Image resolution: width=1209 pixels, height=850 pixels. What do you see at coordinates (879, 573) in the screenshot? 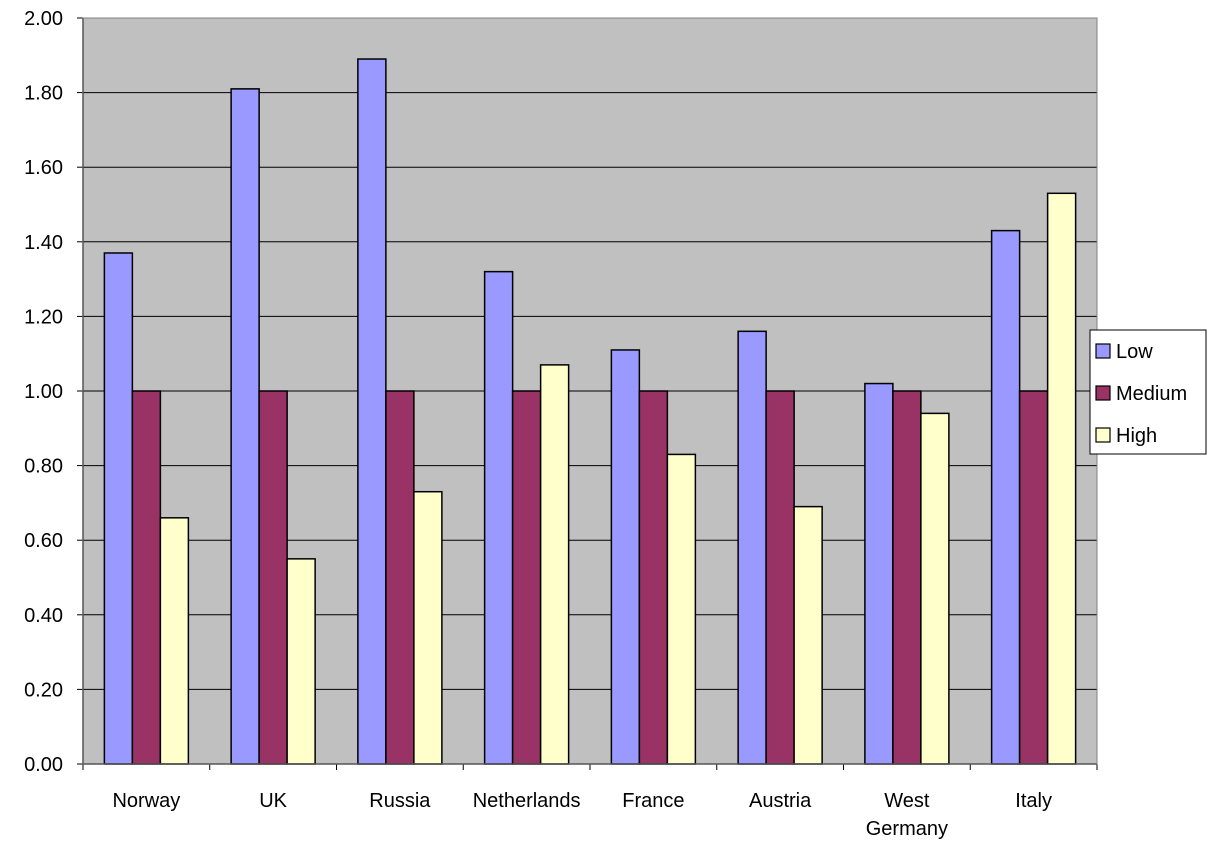
I see `bar-low-west-germany` at bounding box center [879, 573].